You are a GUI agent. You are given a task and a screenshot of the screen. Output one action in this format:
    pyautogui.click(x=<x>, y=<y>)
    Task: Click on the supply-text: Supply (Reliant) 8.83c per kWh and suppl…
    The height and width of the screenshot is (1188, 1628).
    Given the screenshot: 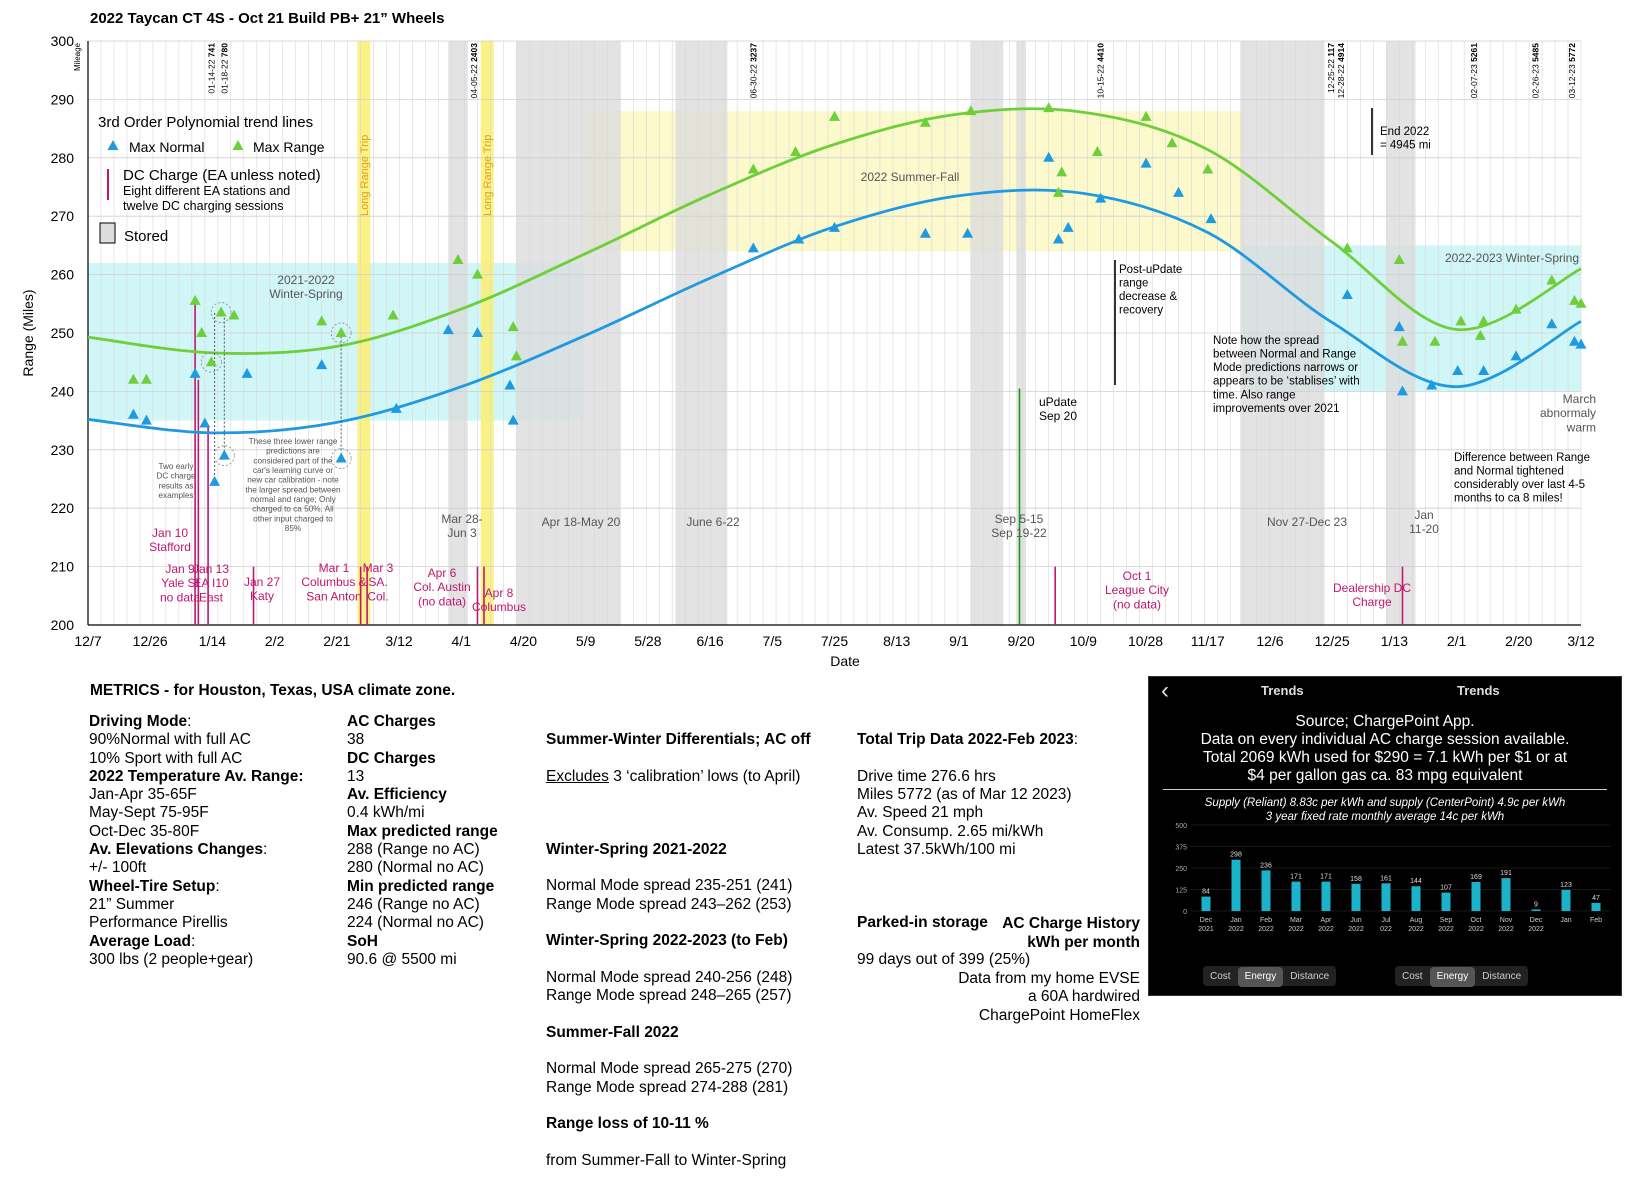 What is the action you would take?
    pyautogui.click(x=1385, y=810)
    